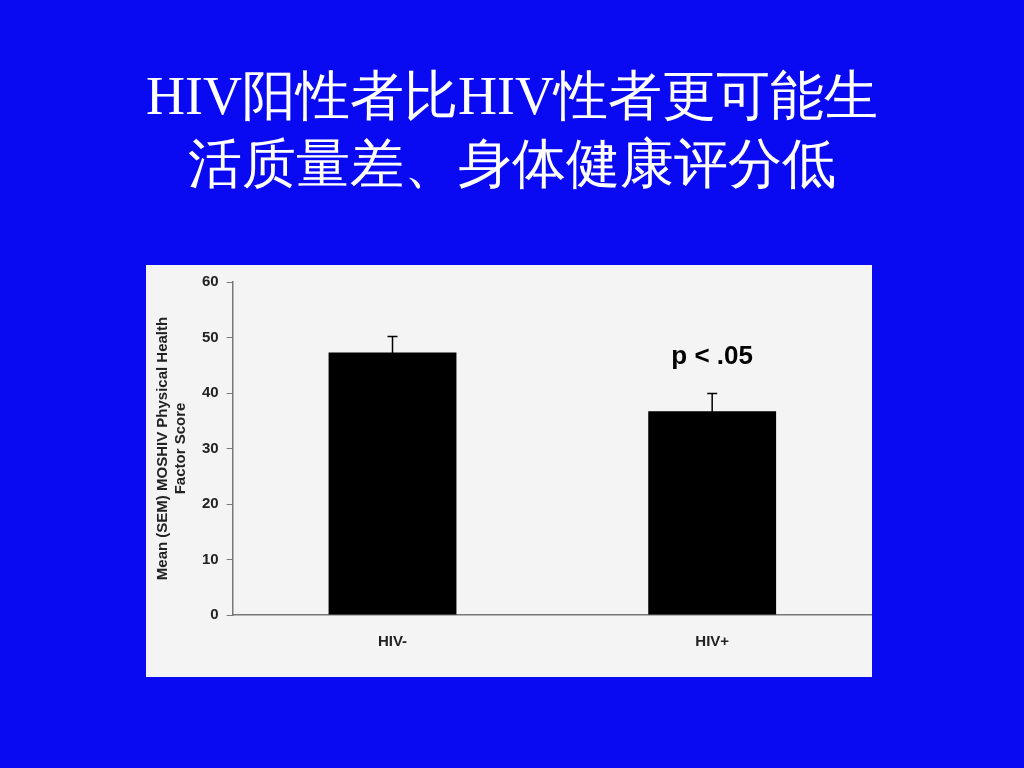  What do you see at coordinates (712, 641) in the screenshot?
I see `x-tick-label: HIV+` at bounding box center [712, 641].